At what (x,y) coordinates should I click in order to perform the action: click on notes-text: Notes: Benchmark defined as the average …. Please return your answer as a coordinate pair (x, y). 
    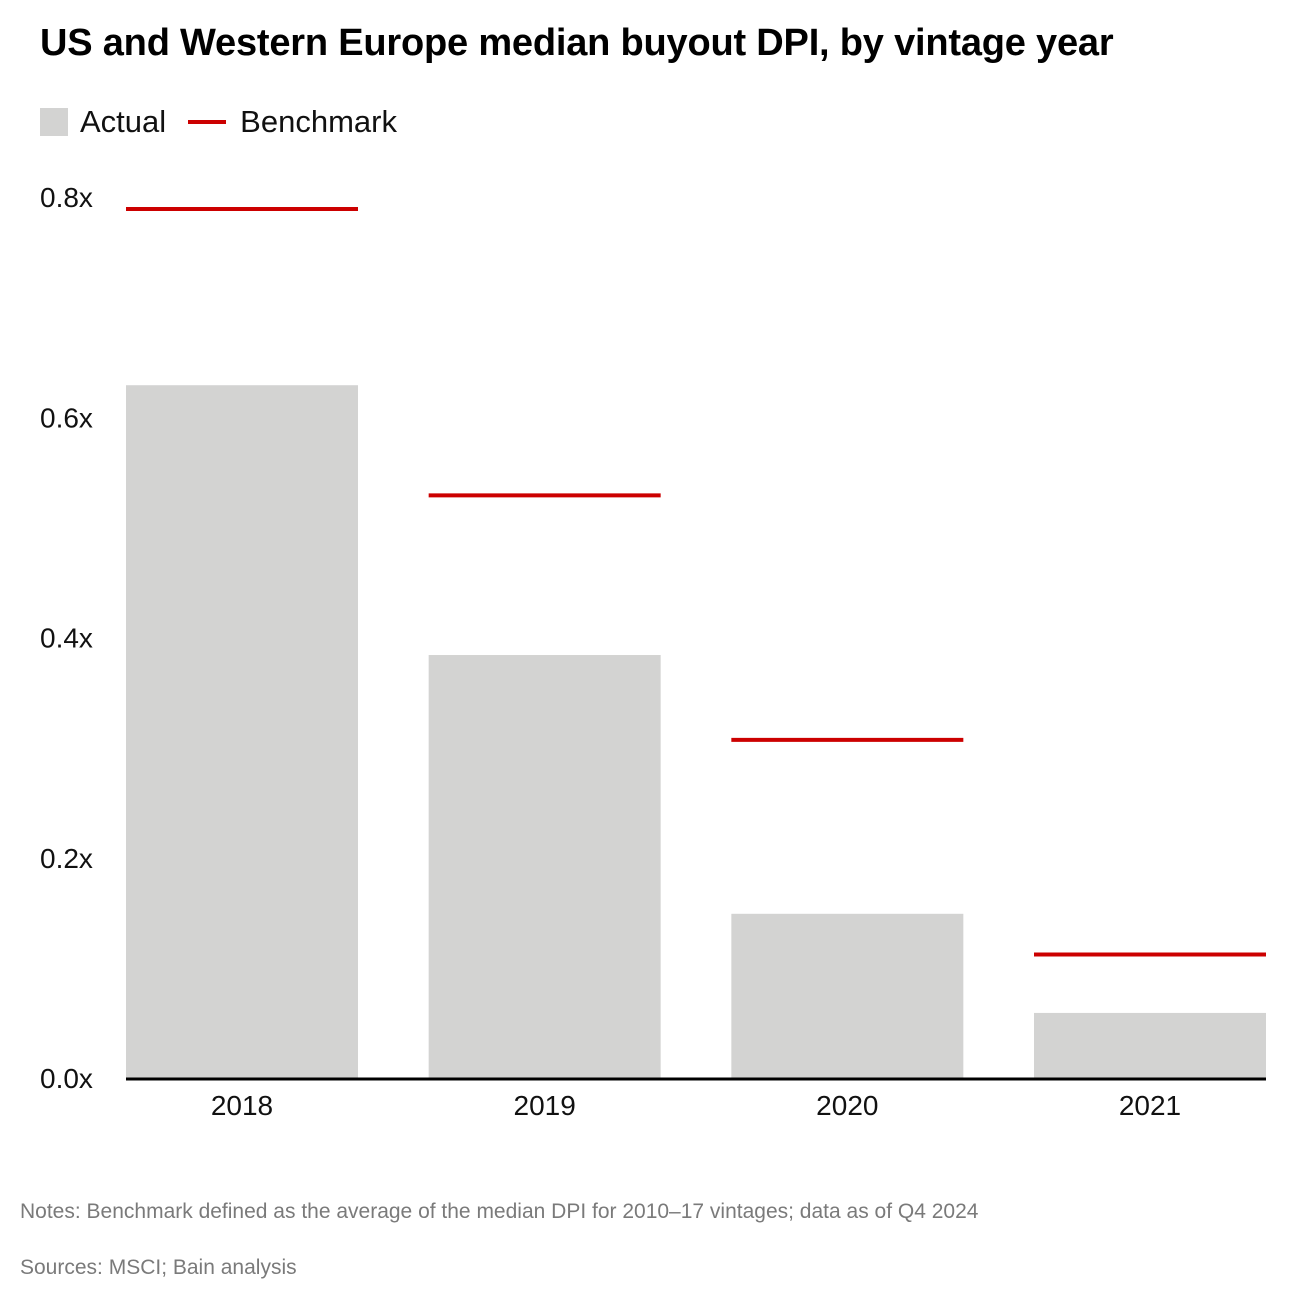
    Looking at the image, I should click on (499, 1211).